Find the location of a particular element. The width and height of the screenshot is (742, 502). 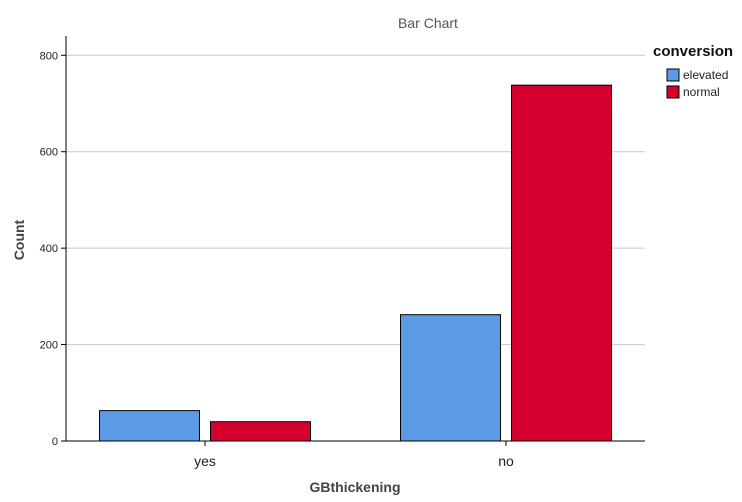

legend-swatch-elevated is located at coordinates (673, 75).